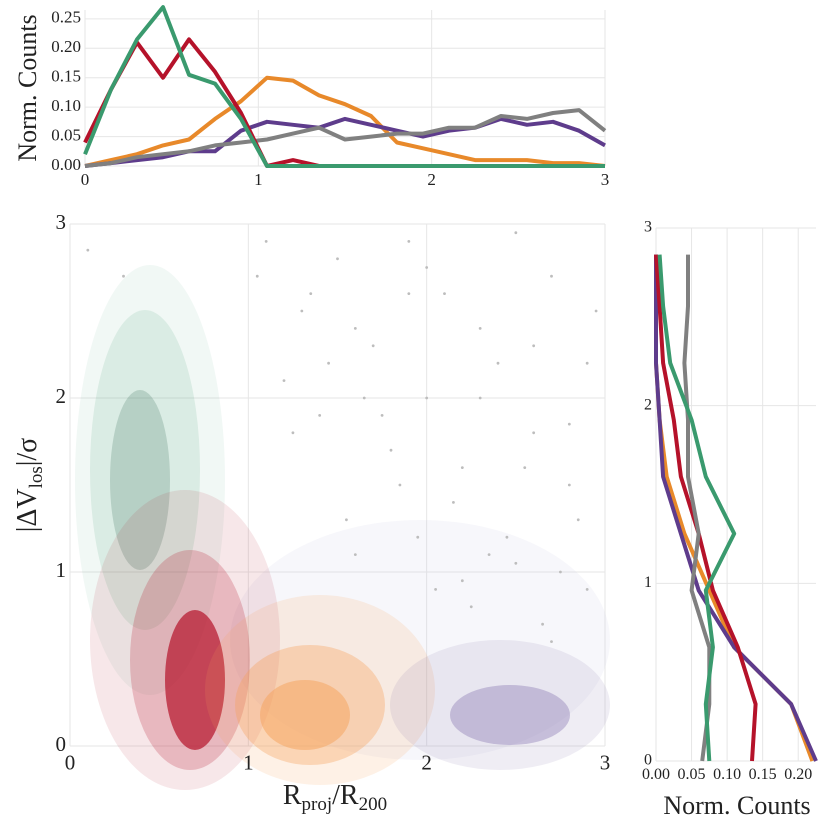 The height and width of the screenshot is (830, 830). Describe the element at coordinates (692, 774) in the screenshot. I see `x-tick-label: 0.05` at that location.